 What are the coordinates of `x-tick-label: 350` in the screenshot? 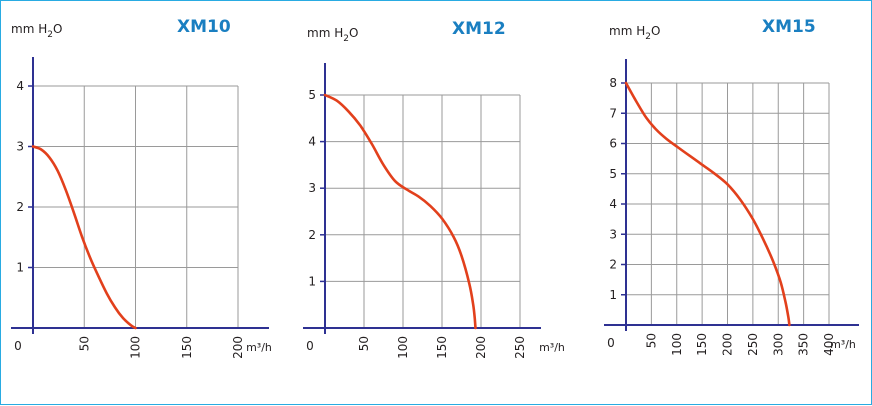 It's located at (804, 344).